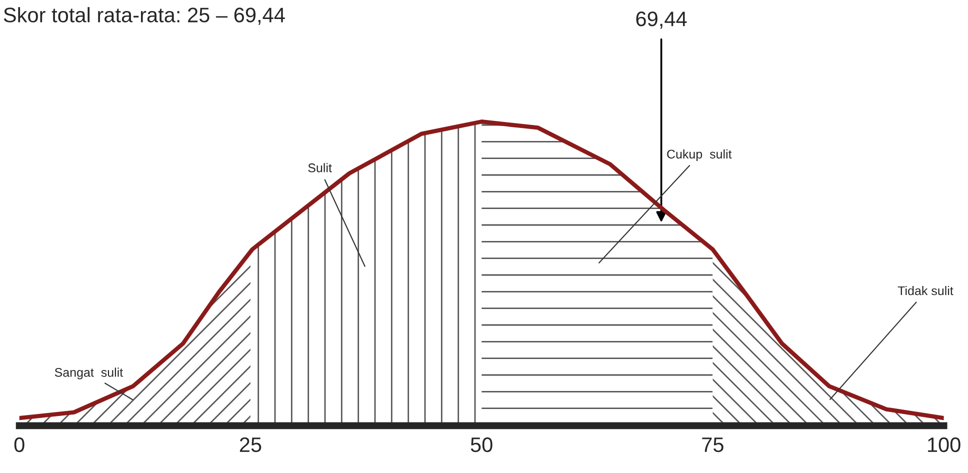 The height and width of the screenshot is (473, 968). I want to click on chart-title: Skor total rata-rata: 25 – 69,44, so click(144, 16).